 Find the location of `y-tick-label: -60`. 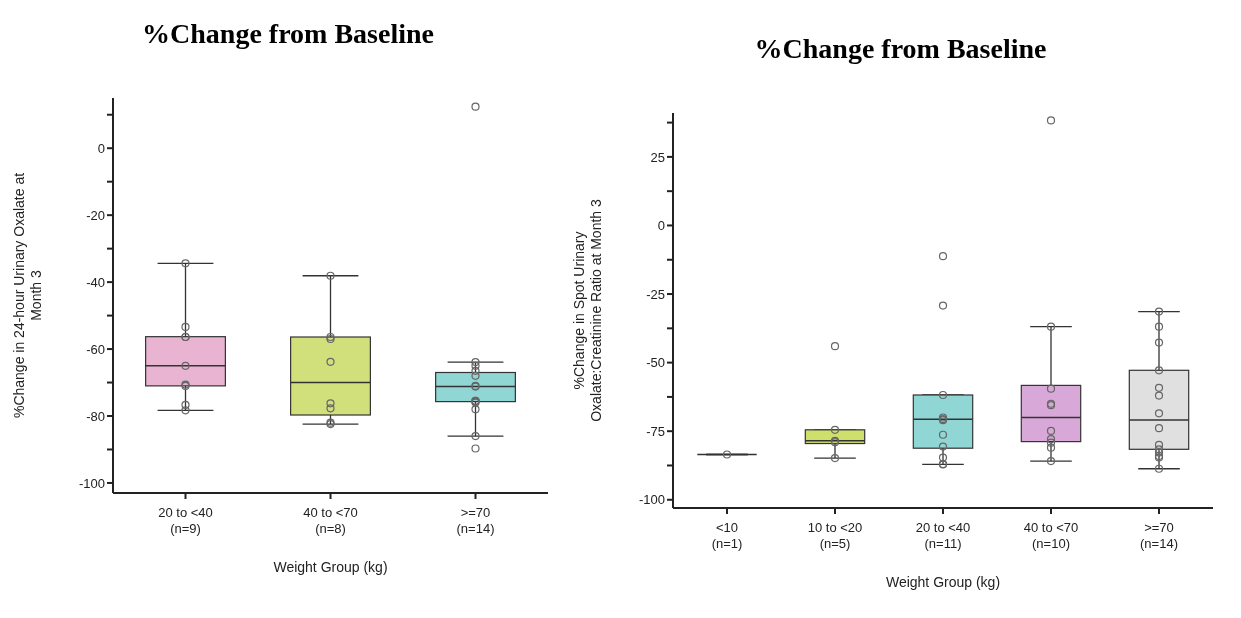

y-tick-label: -60 is located at coordinates (95, 349).